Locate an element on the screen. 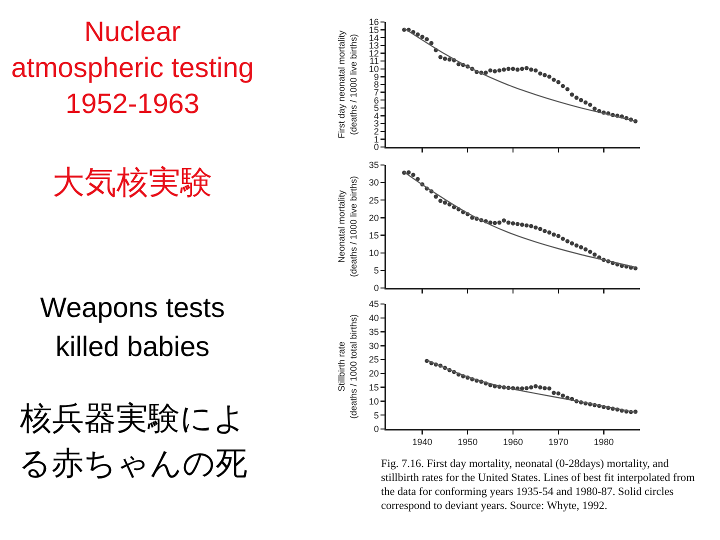 Image resolution: width=720 pixels, height=540 pixels. y-tick-label: 3 is located at coordinates (376, 123).